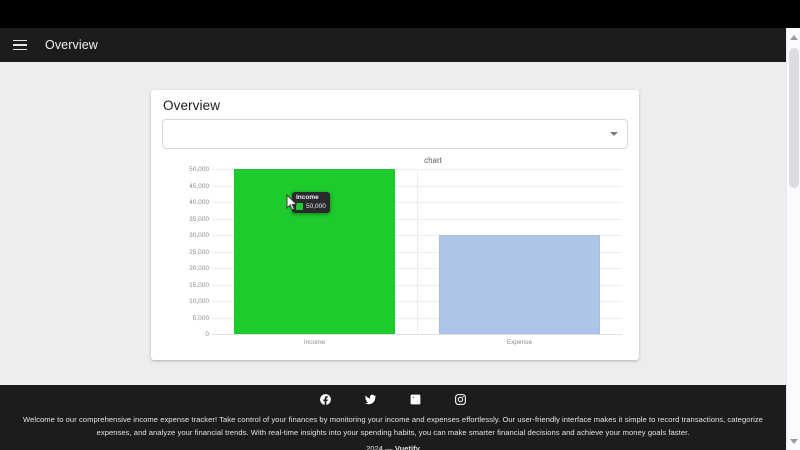 This screenshot has height=450, width=800. I want to click on chart-tooltip-row: 50,000, so click(311, 206).